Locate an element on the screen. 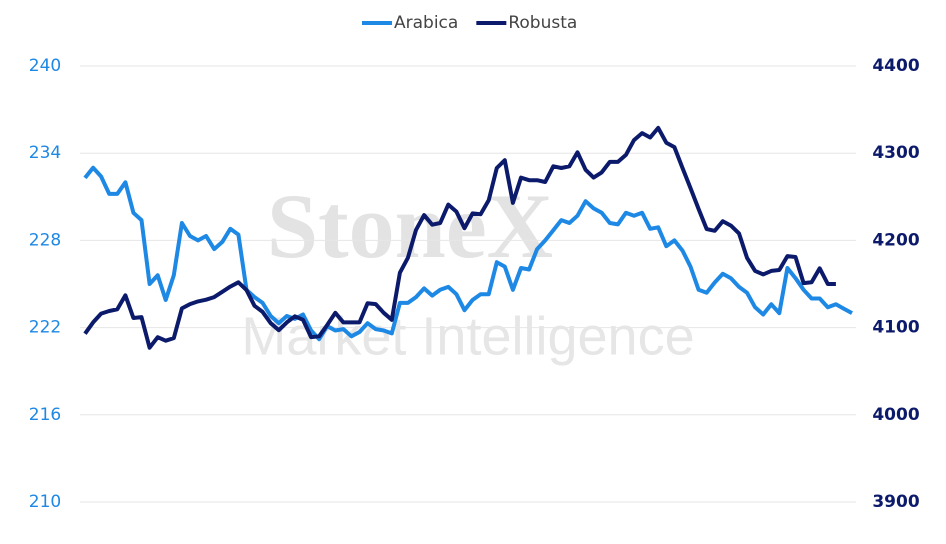 The image size is (946, 544). y2-tick-label: 4300 is located at coordinates (895, 153).